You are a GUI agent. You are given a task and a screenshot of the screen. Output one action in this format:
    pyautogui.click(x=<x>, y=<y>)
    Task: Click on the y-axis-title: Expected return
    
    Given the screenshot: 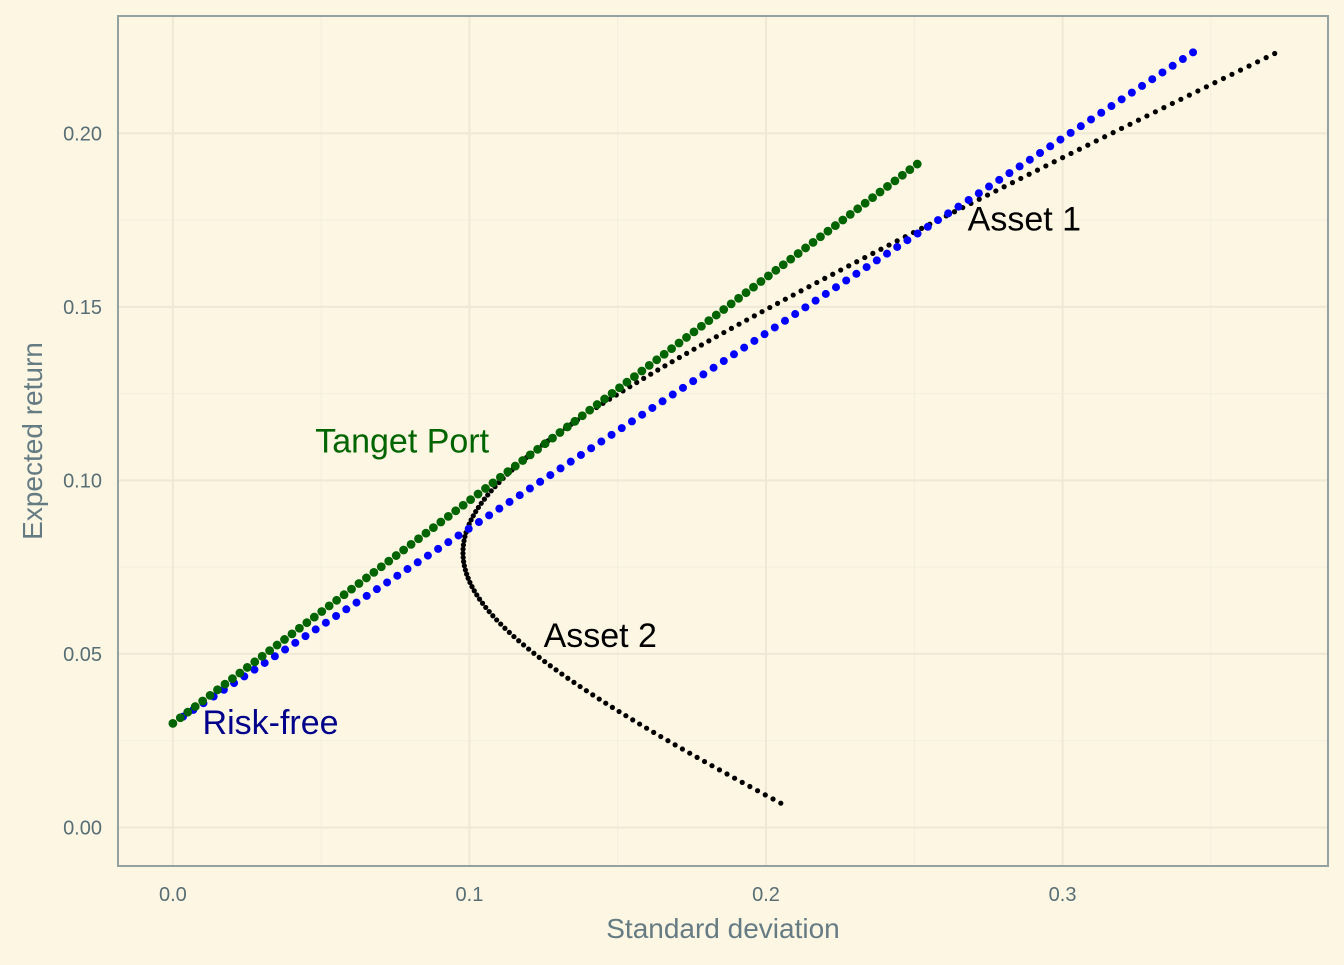 What is the action you would take?
    pyautogui.click(x=32, y=441)
    